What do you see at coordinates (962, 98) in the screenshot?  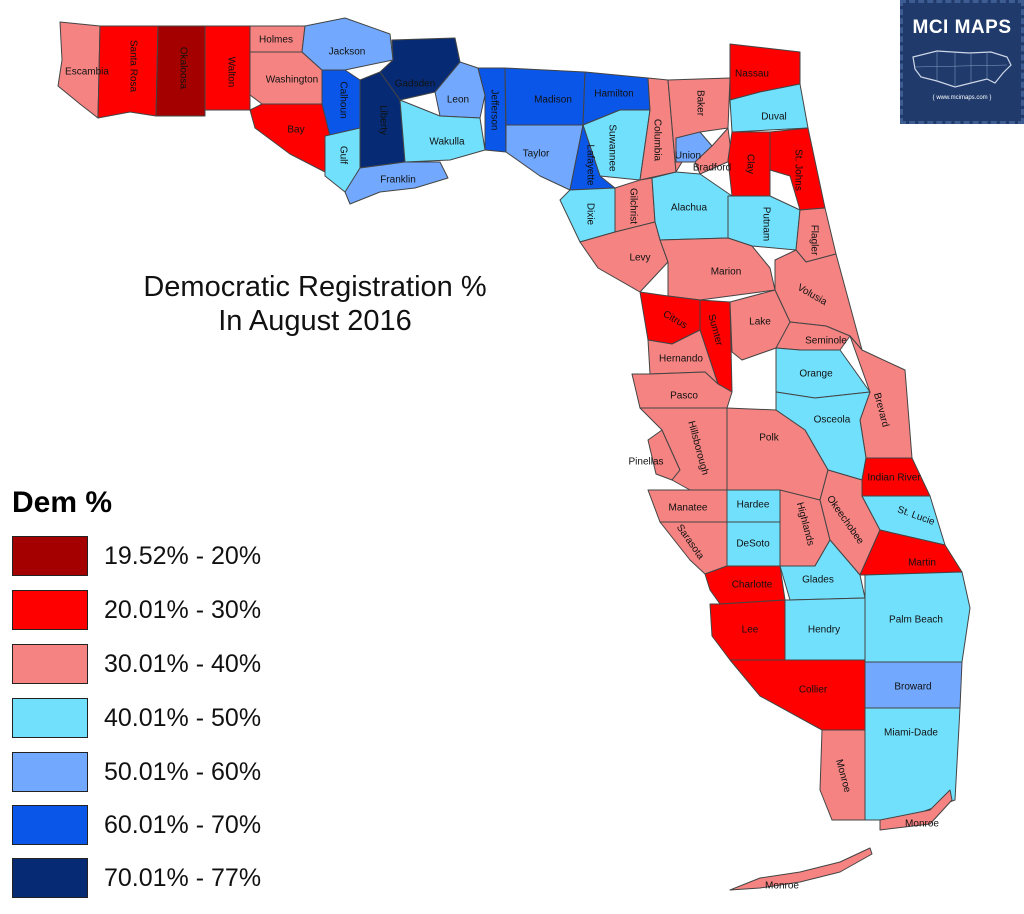 I see `logo-url: { www.mcimaps.com }` at bounding box center [962, 98].